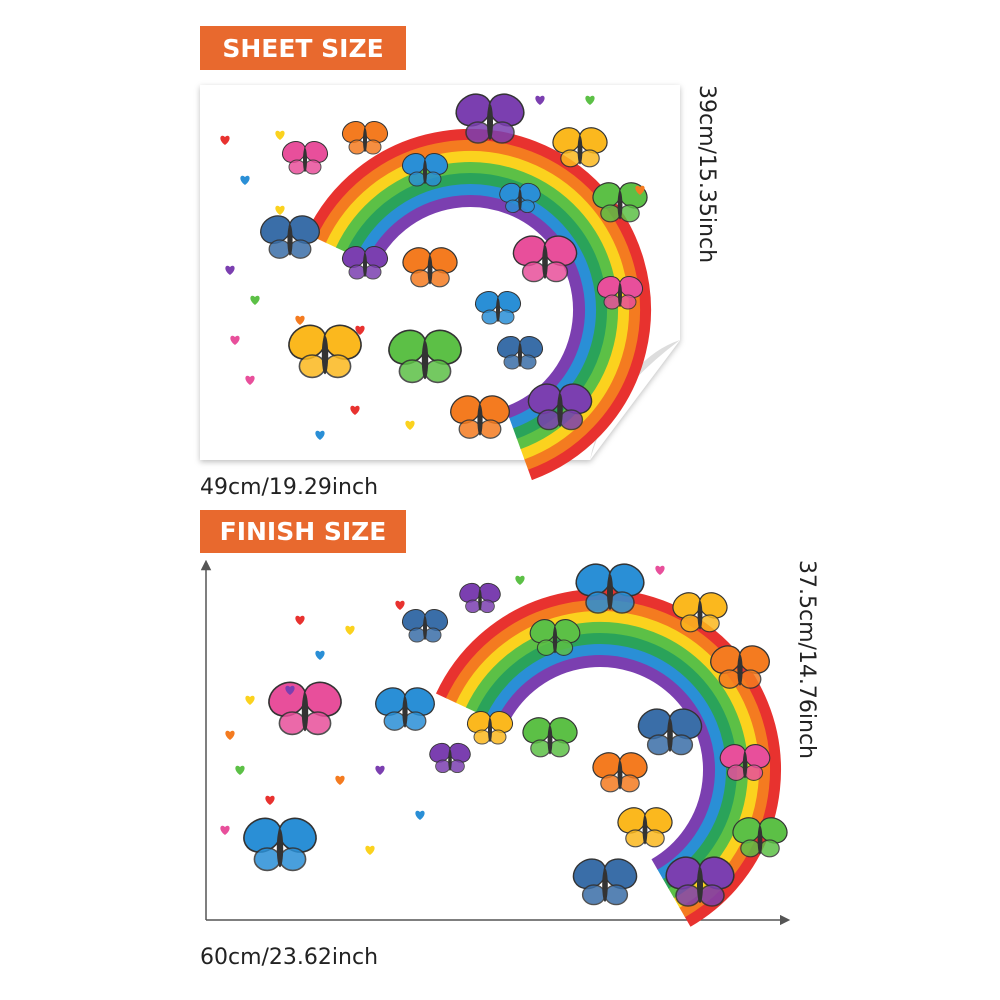  I want to click on finish-label: FINISH SIZE, so click(303, 531).